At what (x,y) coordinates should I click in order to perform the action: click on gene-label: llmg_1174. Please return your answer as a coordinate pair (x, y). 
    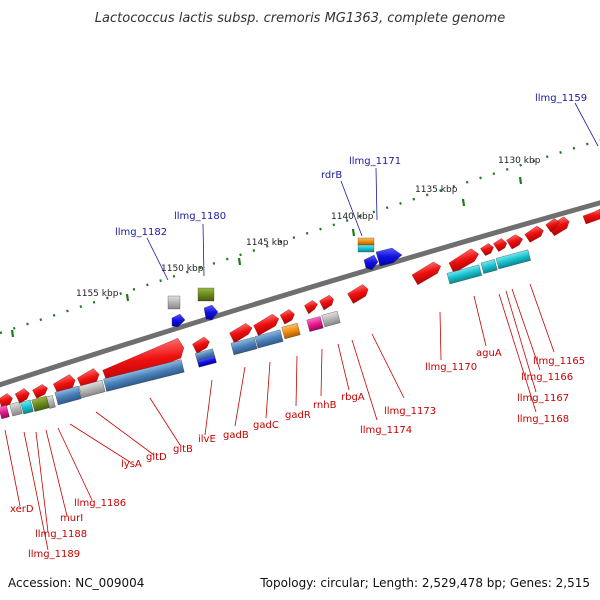
    Looking at the image, I should click on (386, 430).